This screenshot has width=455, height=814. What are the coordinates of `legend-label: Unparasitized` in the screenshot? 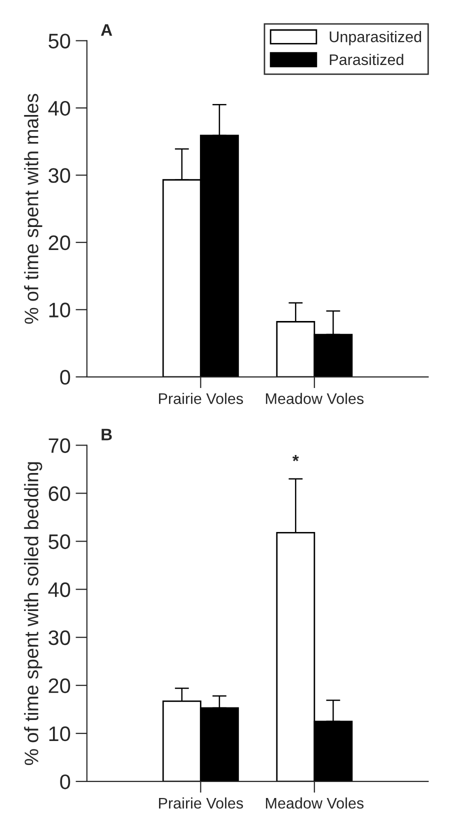 It's located at (376, 38).